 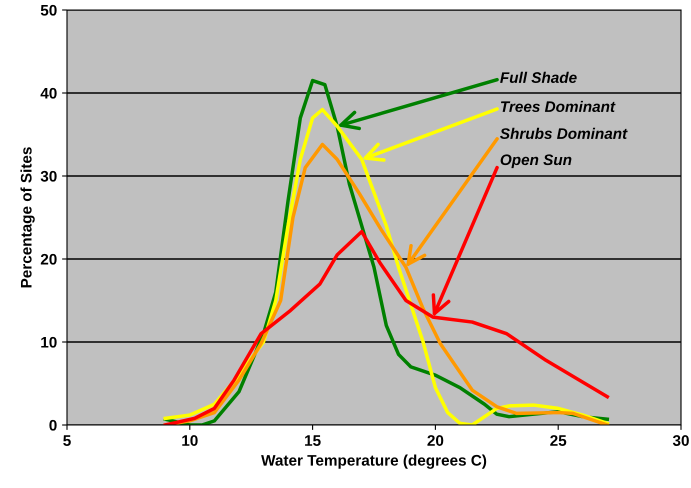 I want to click on text: Open Sun, so click(x=536, y=161).